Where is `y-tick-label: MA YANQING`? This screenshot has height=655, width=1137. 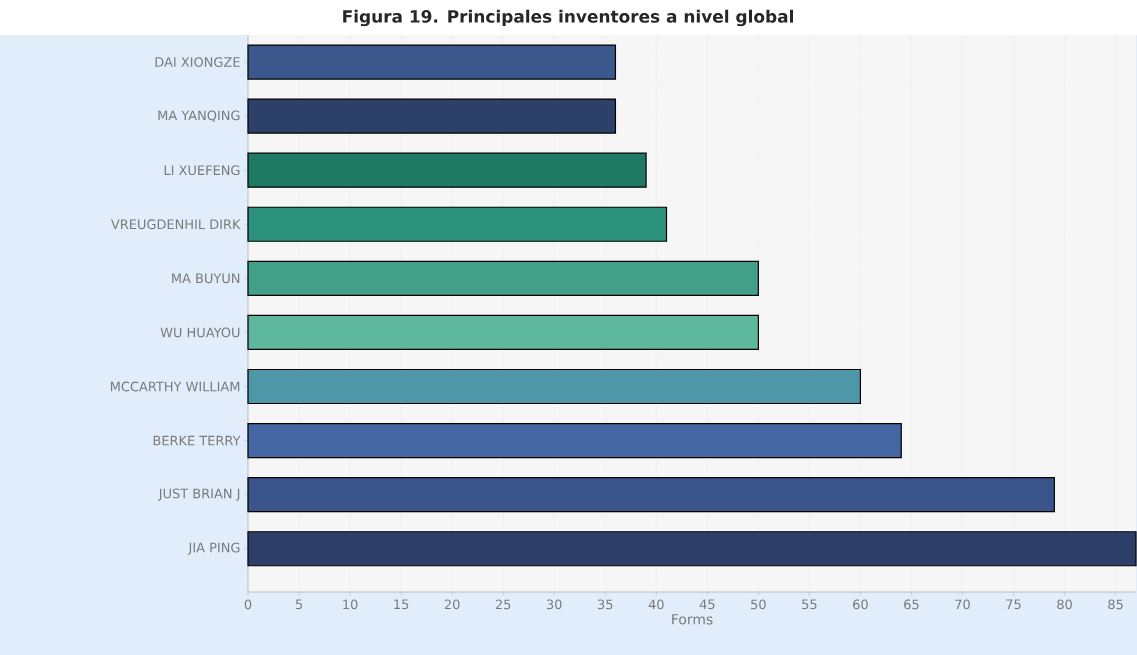 y-tick-label: MA YANQING is located at coordinates (199, 116).